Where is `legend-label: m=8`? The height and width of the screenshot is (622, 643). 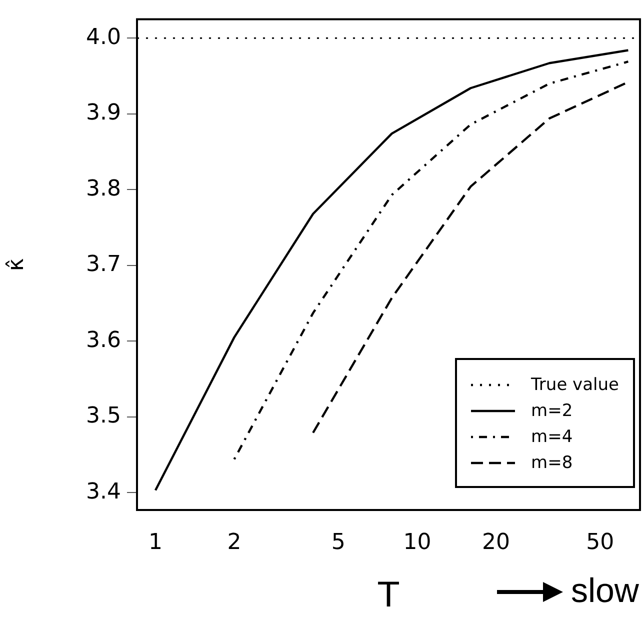
legend-label: m=8 is located at coordinates (552, 463).